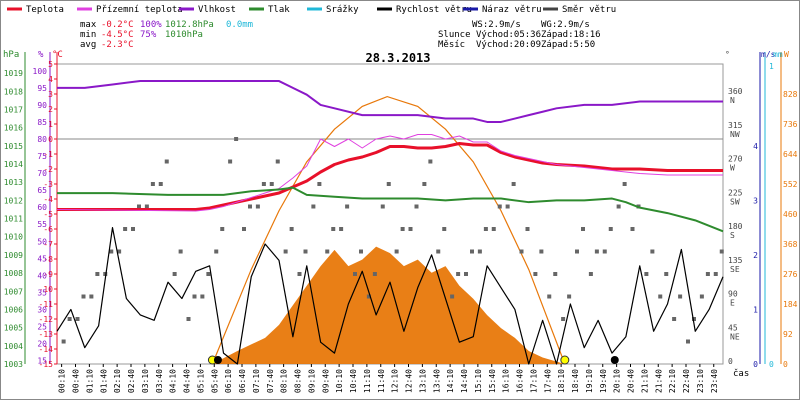 The image size is (800, 400). Describe the element at coordinates (547, 381) in the screenshot. I see `x-tick-label: 17:40` at that location.